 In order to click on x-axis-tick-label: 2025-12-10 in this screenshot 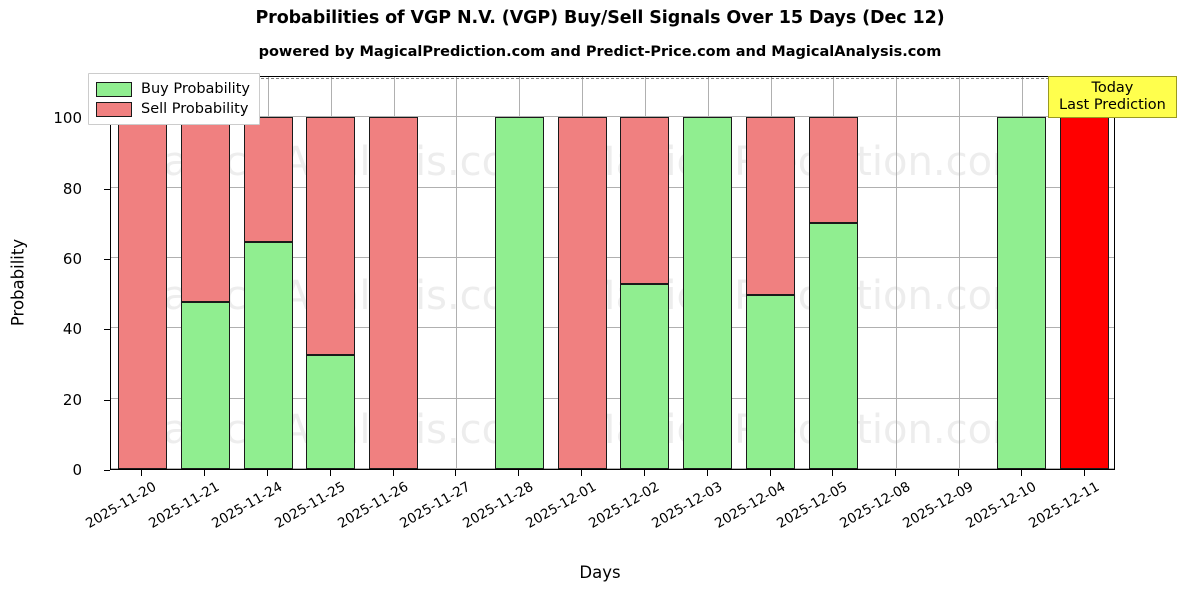, I will do `click(1000, 505)`.